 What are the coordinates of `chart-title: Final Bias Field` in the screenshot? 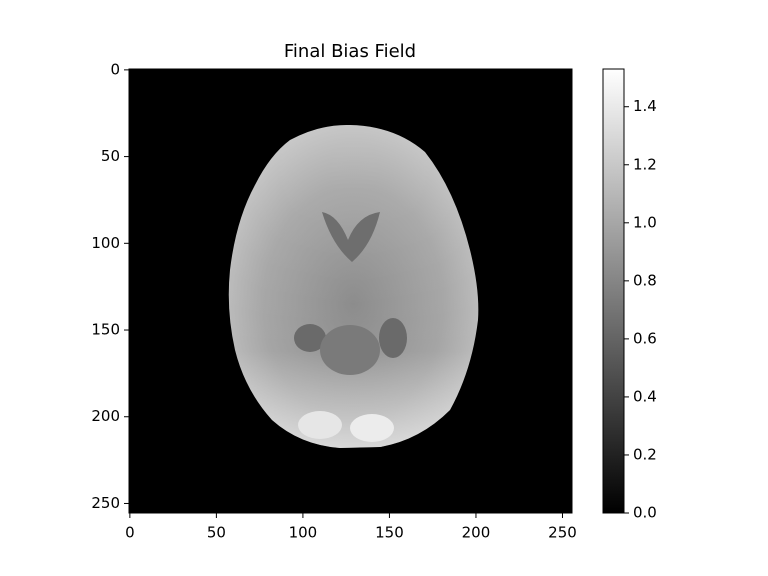 It's located at (350, 51).